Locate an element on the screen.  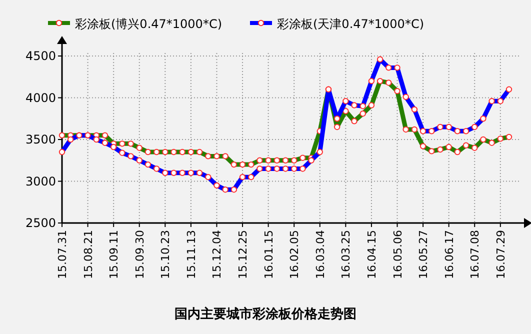
legend-label: 彩涂板(博兴0.47*1000*C) is located at coordinates (148, 24).